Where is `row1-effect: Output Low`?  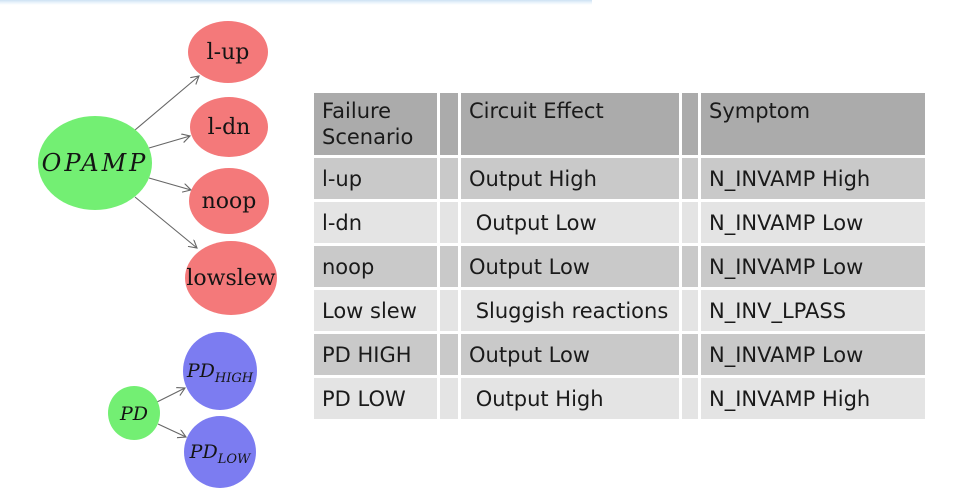
row1-effect: Output Low is located at coordinates (570, 222).